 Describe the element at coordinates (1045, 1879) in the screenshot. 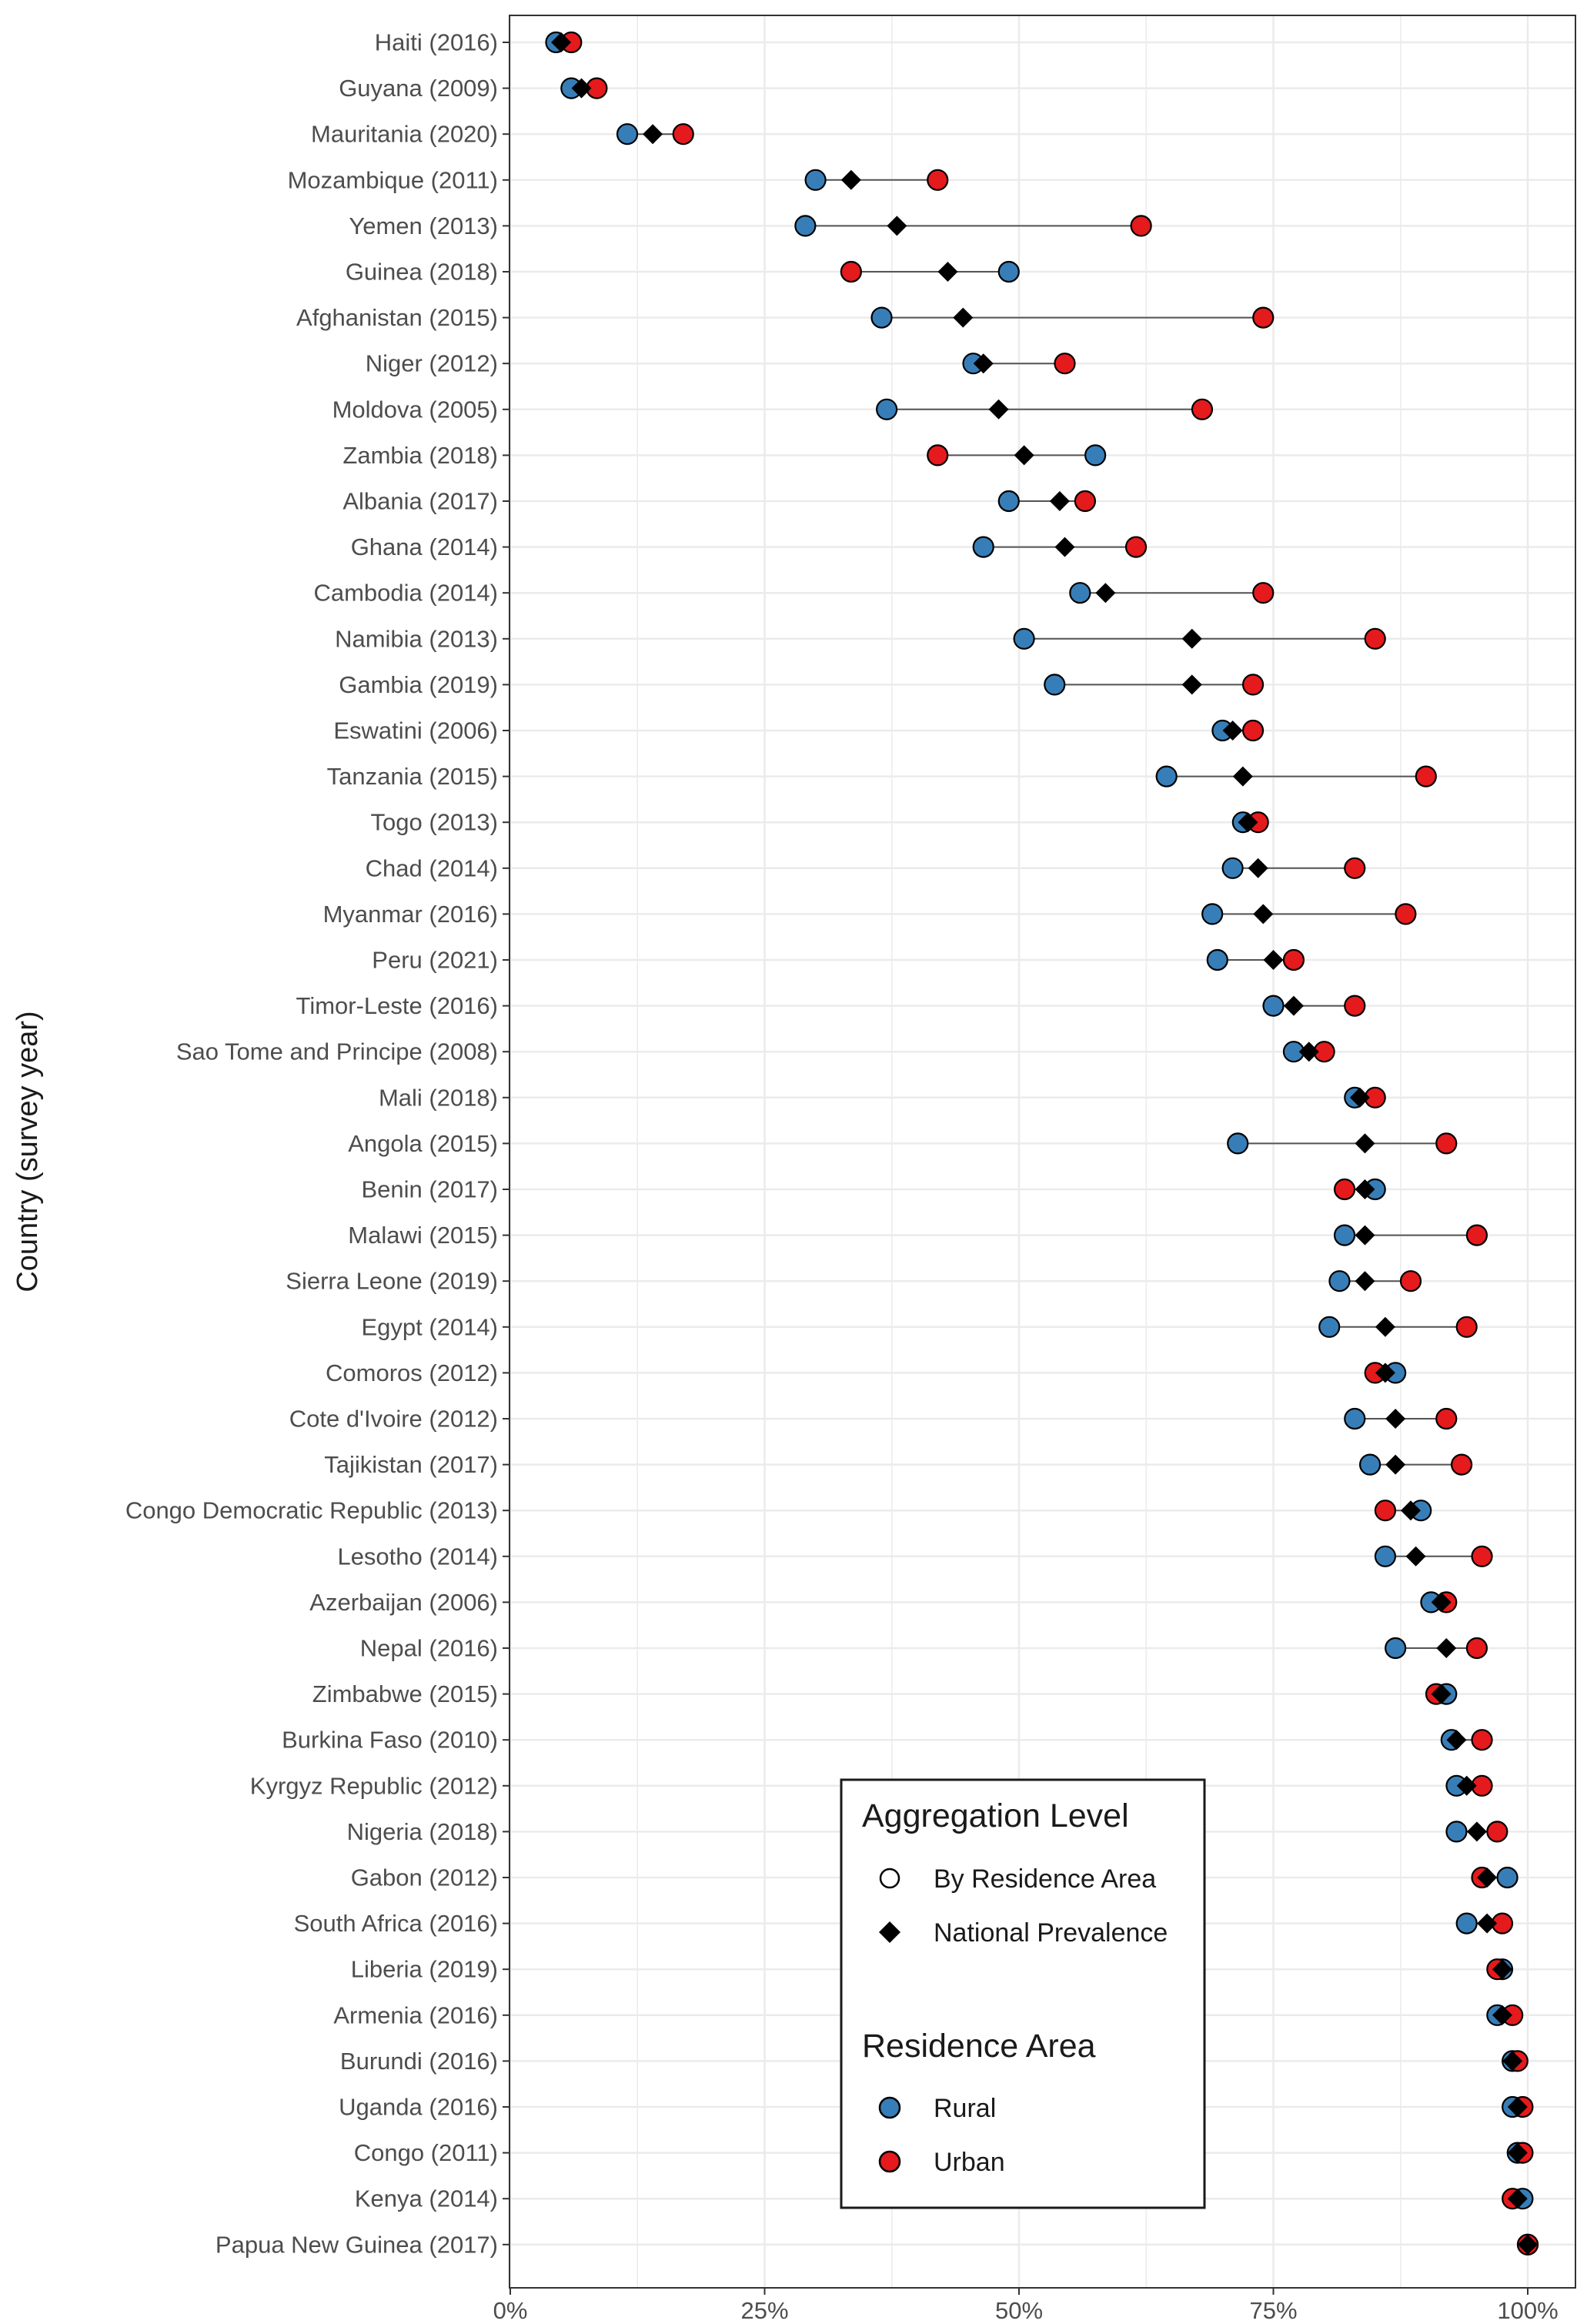

I see `legend-label-by-residence-area: By Residence Area` at that location.